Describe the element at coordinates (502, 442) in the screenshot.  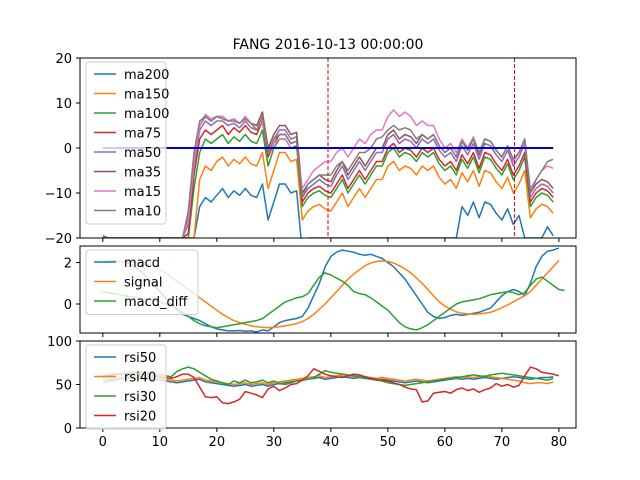
I see `xtick-label: 70` at that location.